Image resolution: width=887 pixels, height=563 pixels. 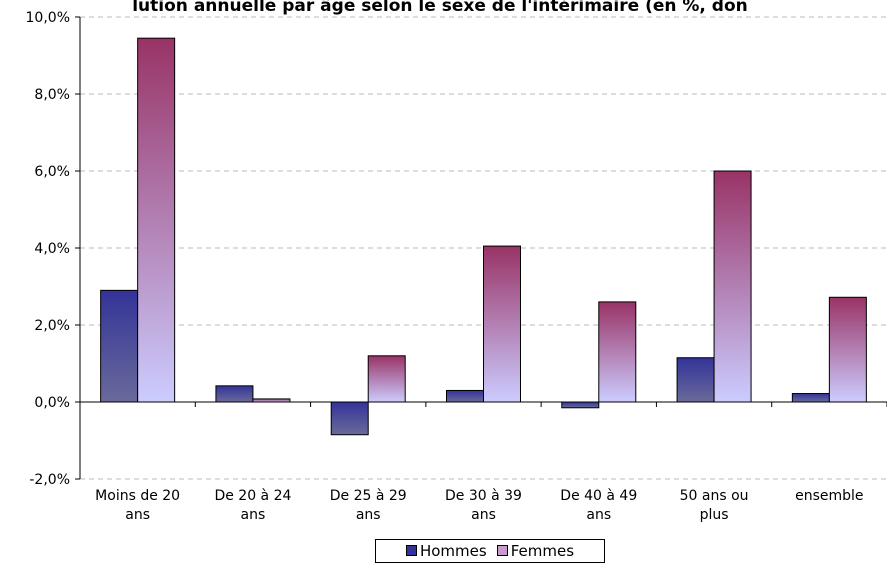 What do you see at coordinates (829, 496) in the screenshot?
I see `x-tick-label: ensemble` at bounding box center [829, 496].